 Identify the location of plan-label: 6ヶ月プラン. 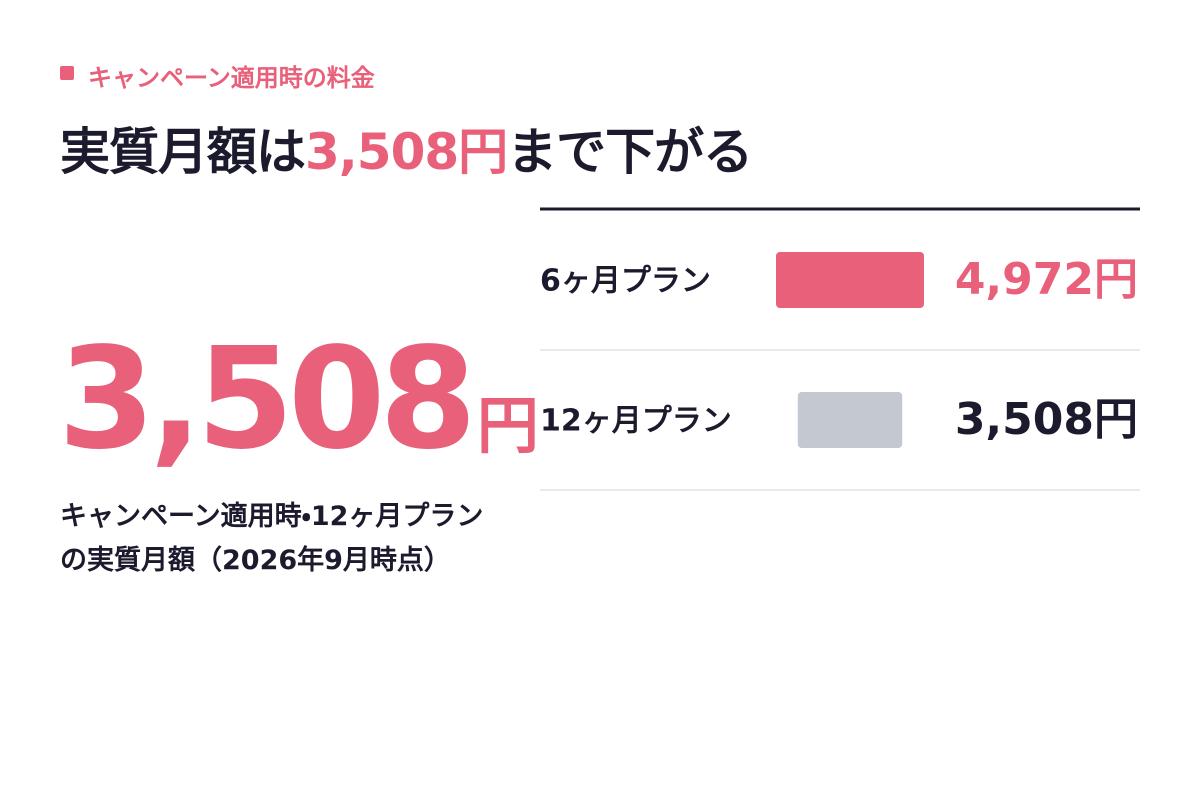
(625, 281).